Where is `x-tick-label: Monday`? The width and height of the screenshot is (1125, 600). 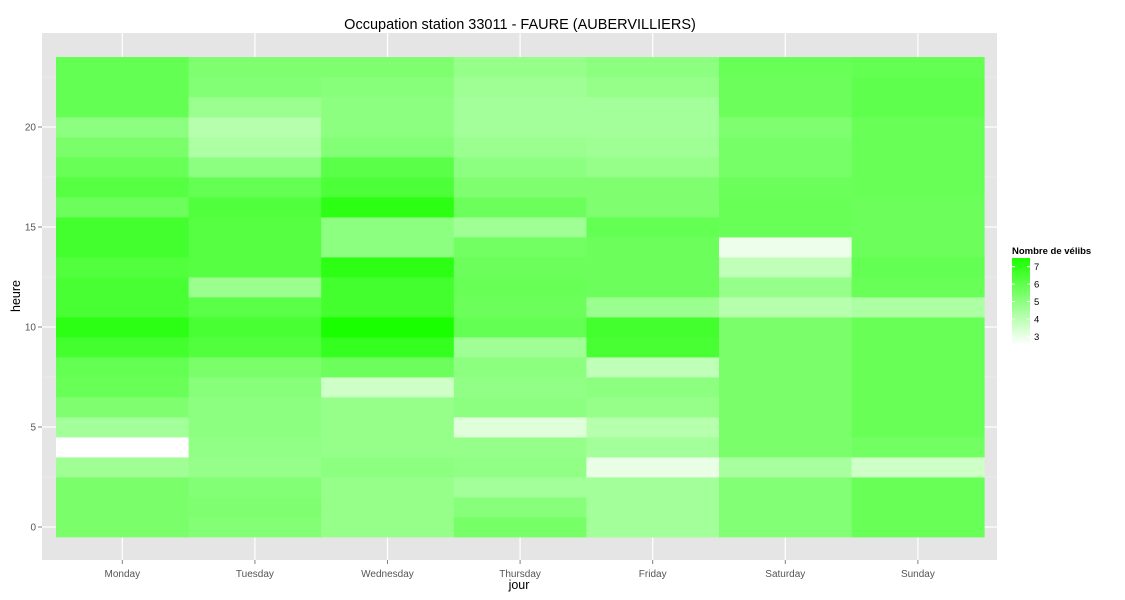 x-tick-label: Monday is located at coordinates (123, 574).